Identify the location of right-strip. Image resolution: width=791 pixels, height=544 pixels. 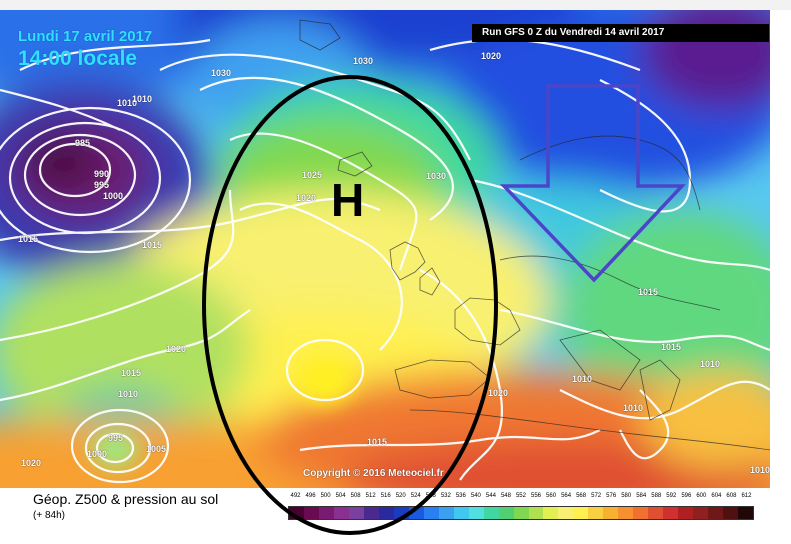
(780, 277).